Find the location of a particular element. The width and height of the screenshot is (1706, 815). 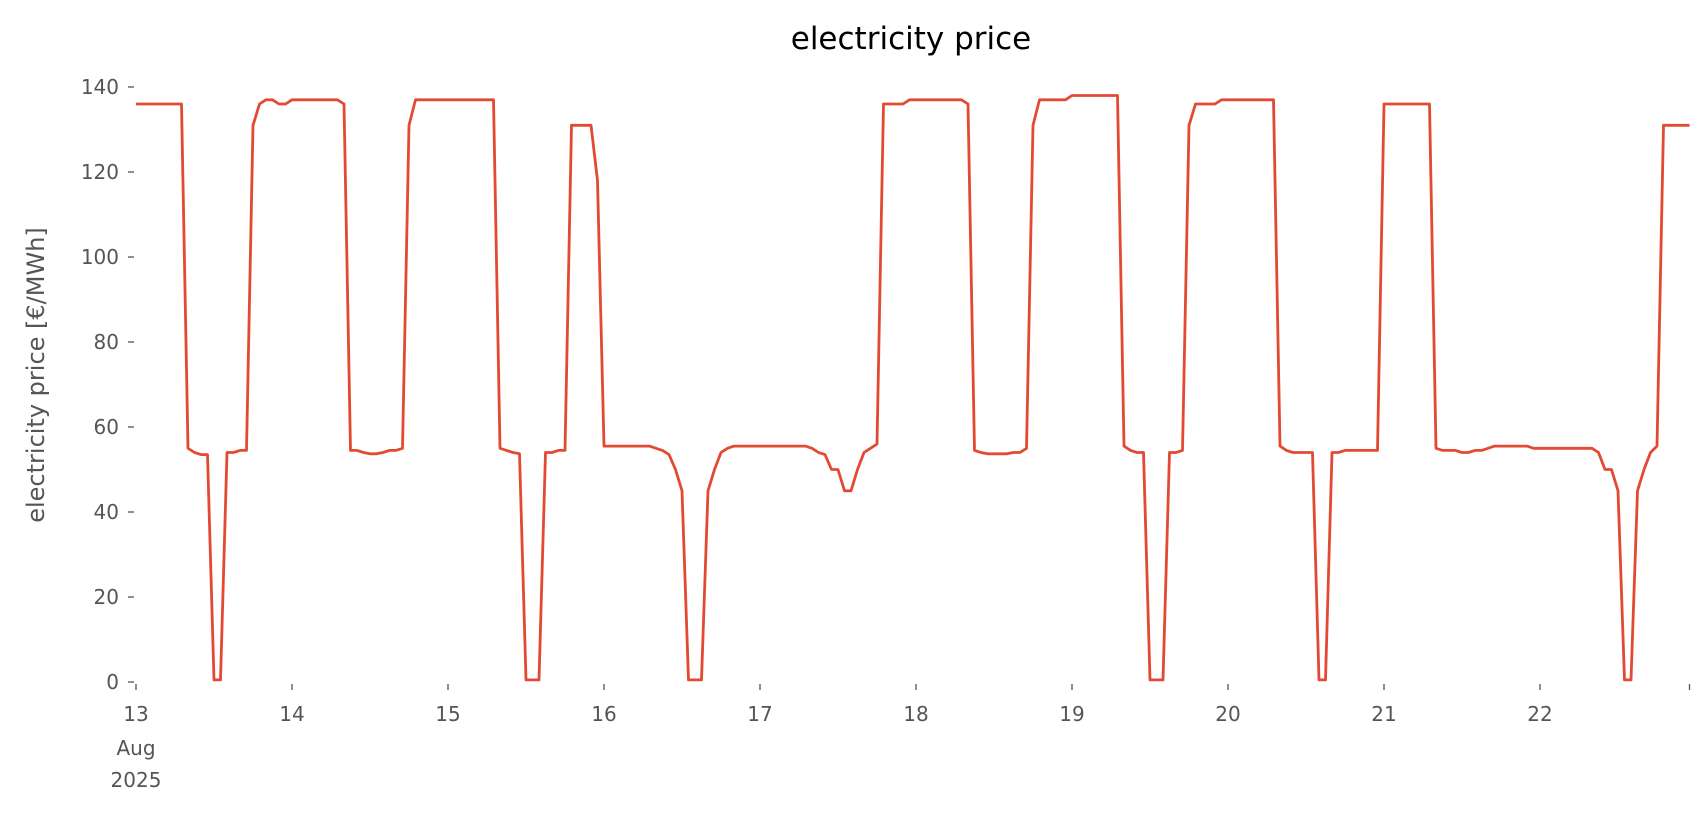

y-tick-label: 40 is located at coordinates (106, 512).